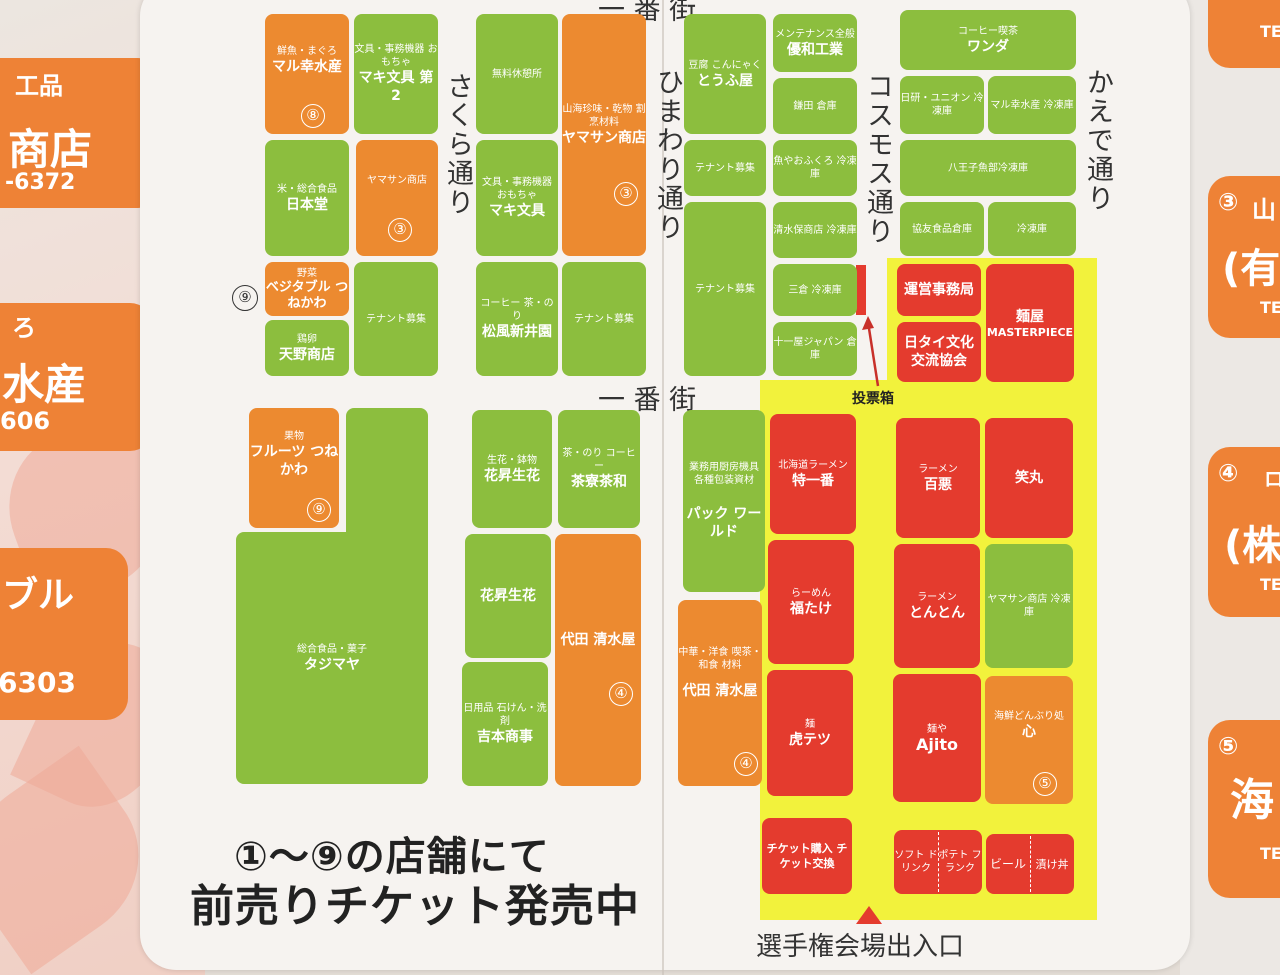 The image size is (1280, 975). Describe the element at coordinates (1045, 784) in the screenshot. I see `ticket-number-badge: ⑤` at that location.